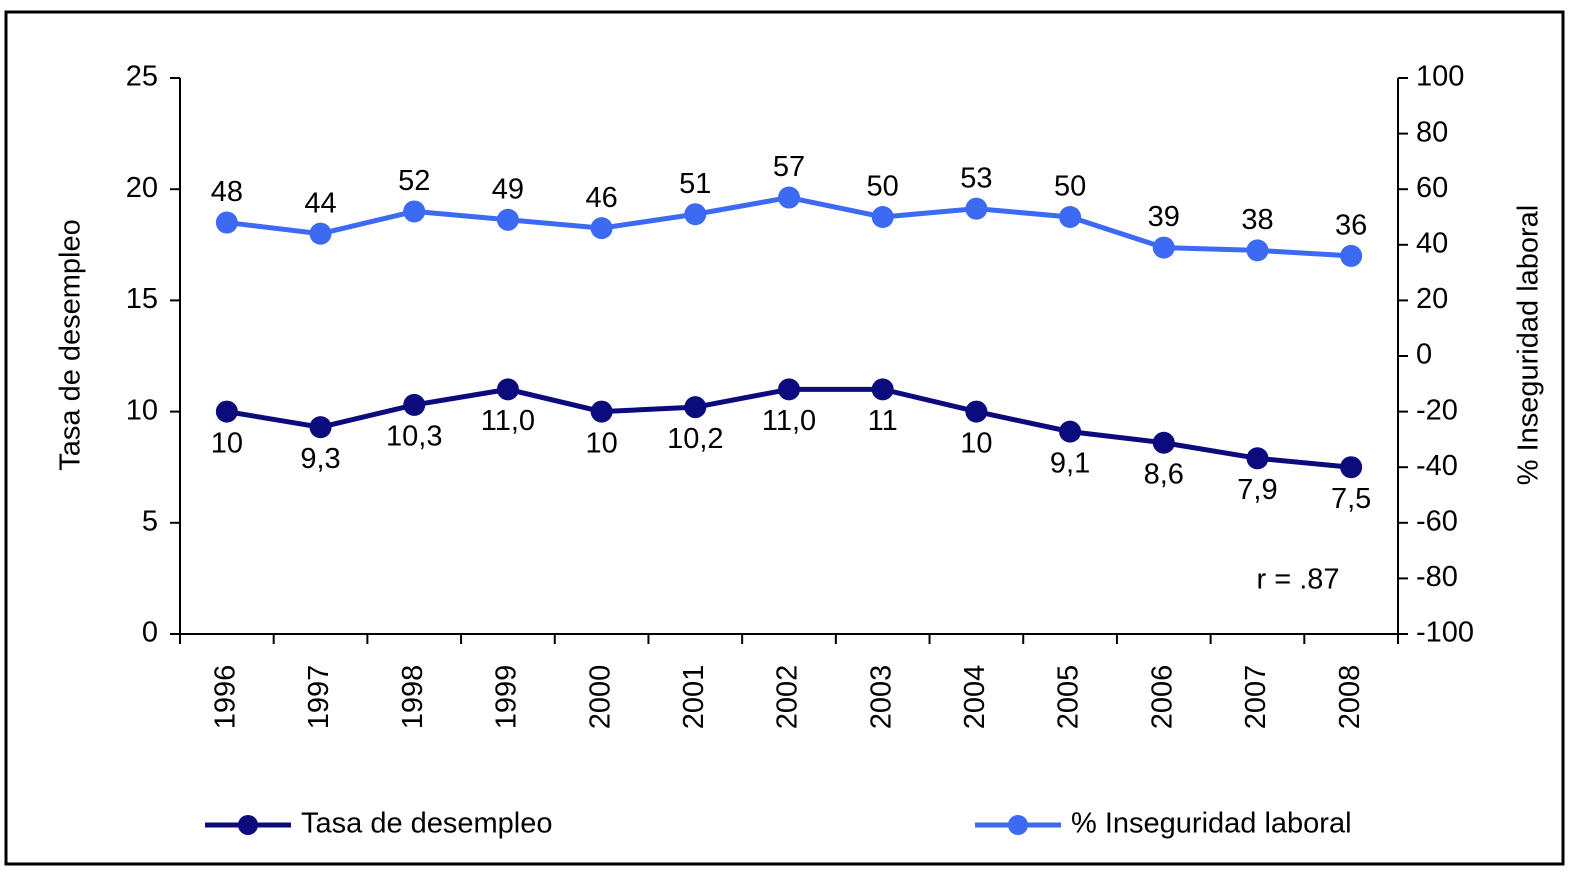  I want to click on data-label: 44, so click(320, 203).